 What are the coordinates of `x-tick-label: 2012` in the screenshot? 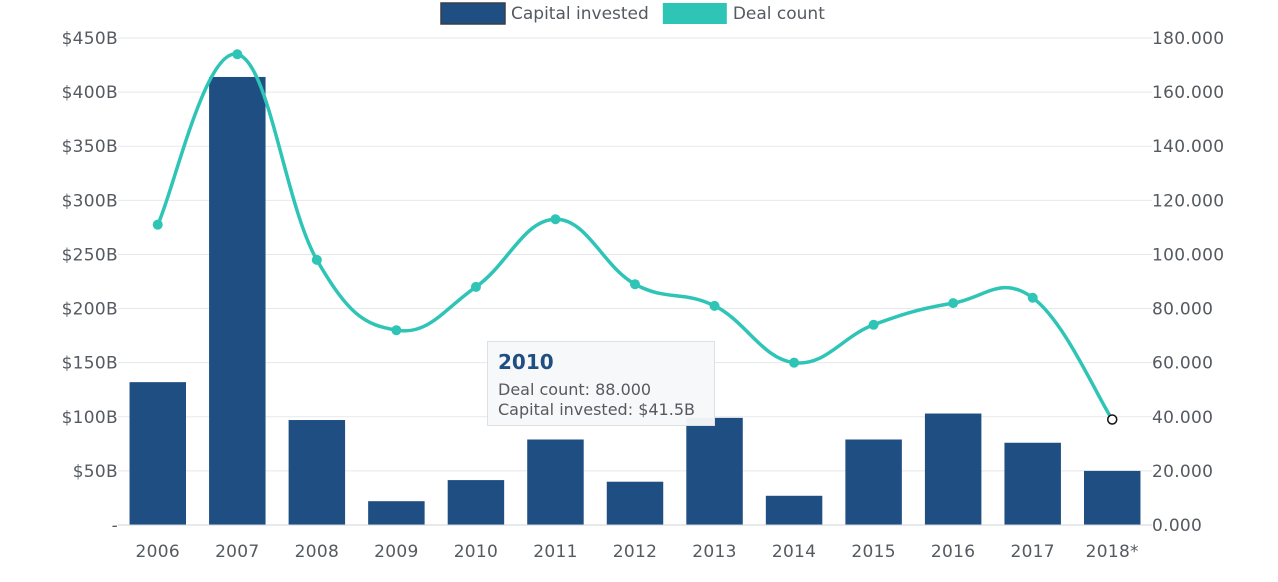 It's located at (635, 552).